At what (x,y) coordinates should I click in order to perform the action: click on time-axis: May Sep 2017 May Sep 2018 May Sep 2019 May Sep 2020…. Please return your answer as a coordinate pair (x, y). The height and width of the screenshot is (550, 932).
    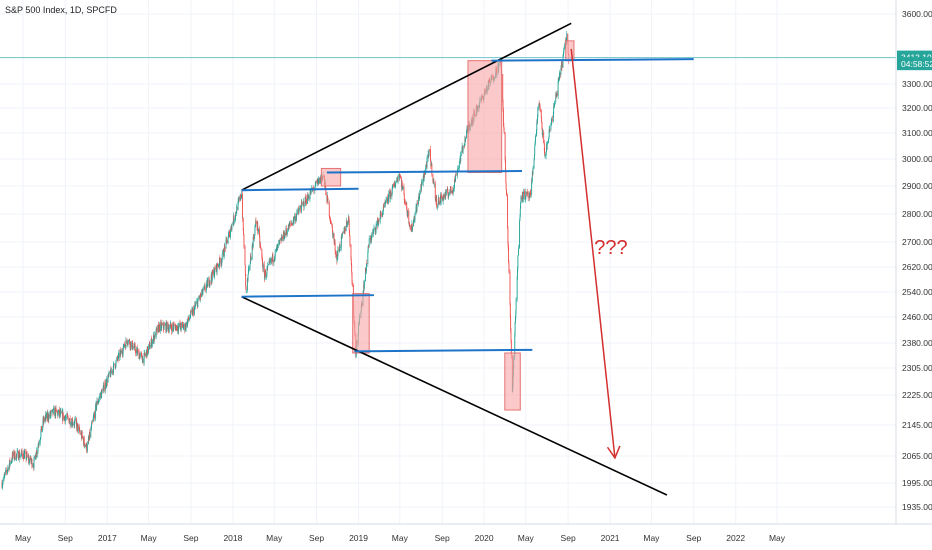
    Looking at the image, I should click on (400, 538).